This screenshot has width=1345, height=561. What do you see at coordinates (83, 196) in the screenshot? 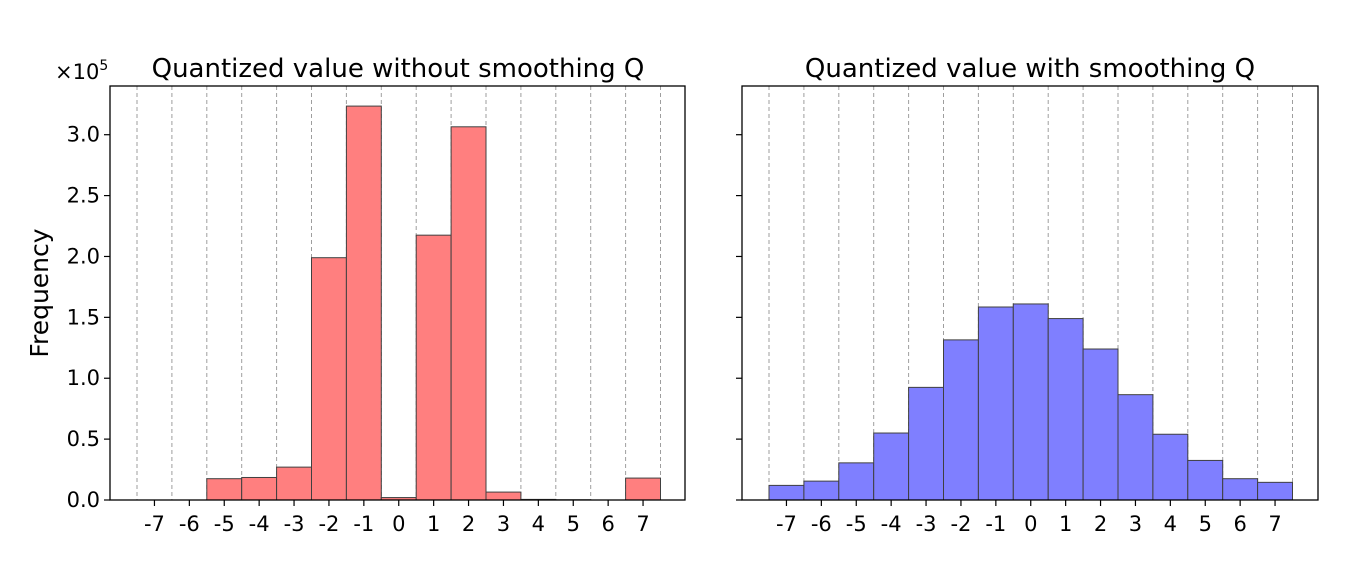
I see `y-tick-label: 2.5` at bounding box center [83, 196].